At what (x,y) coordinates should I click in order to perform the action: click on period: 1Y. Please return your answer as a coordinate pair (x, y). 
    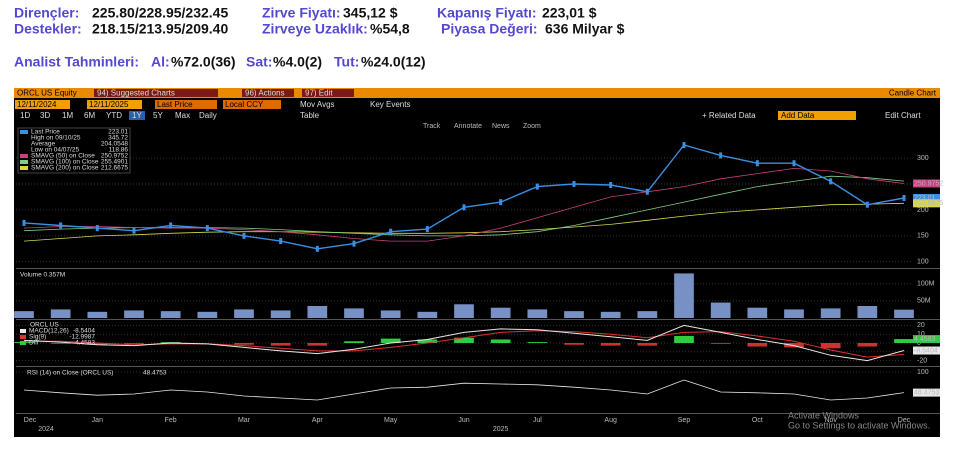
    Looking at the image, I should click on (137, 115).